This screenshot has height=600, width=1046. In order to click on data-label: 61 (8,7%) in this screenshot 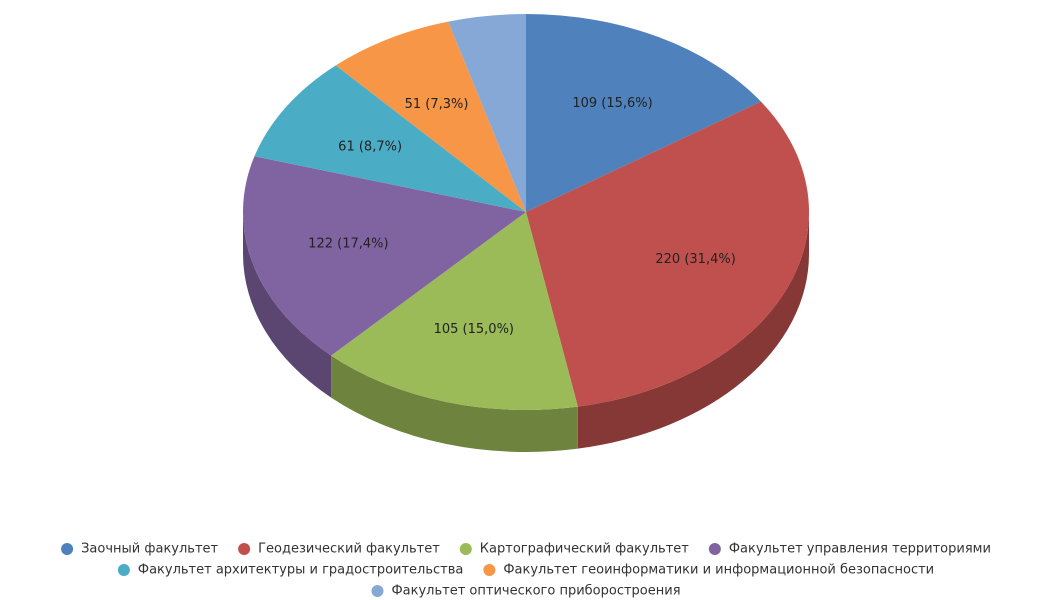, I will do `click(370, 146)`.